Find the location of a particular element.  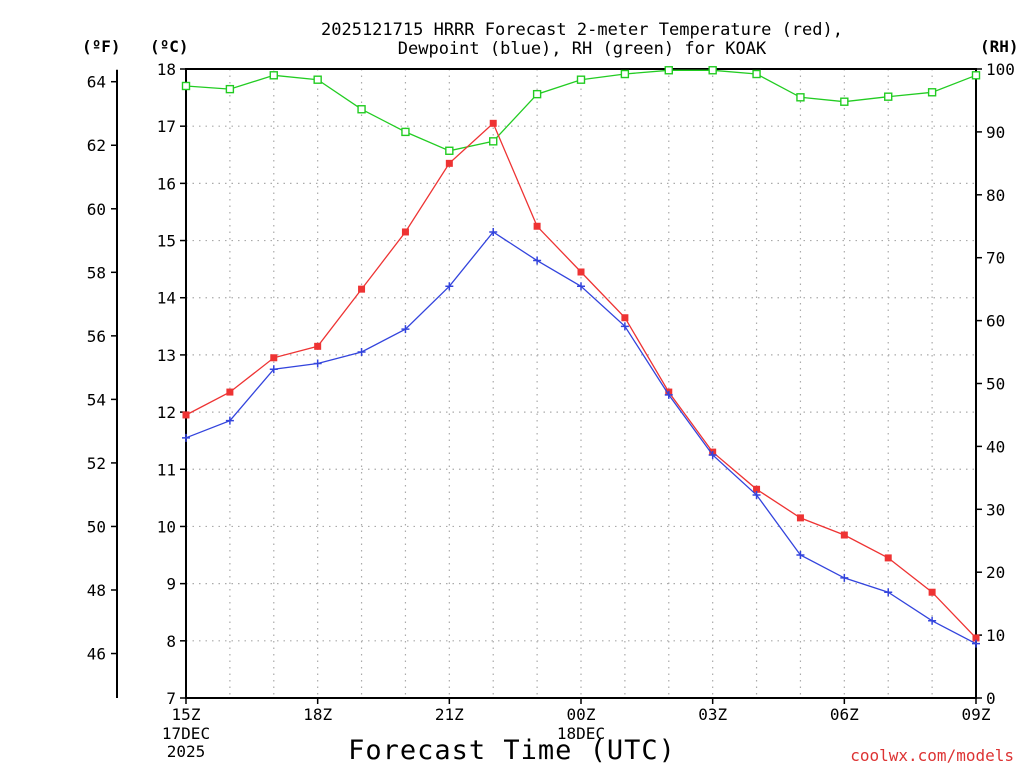

fahrenheit-tick-label: 48 is located at coordinates (96, 590).